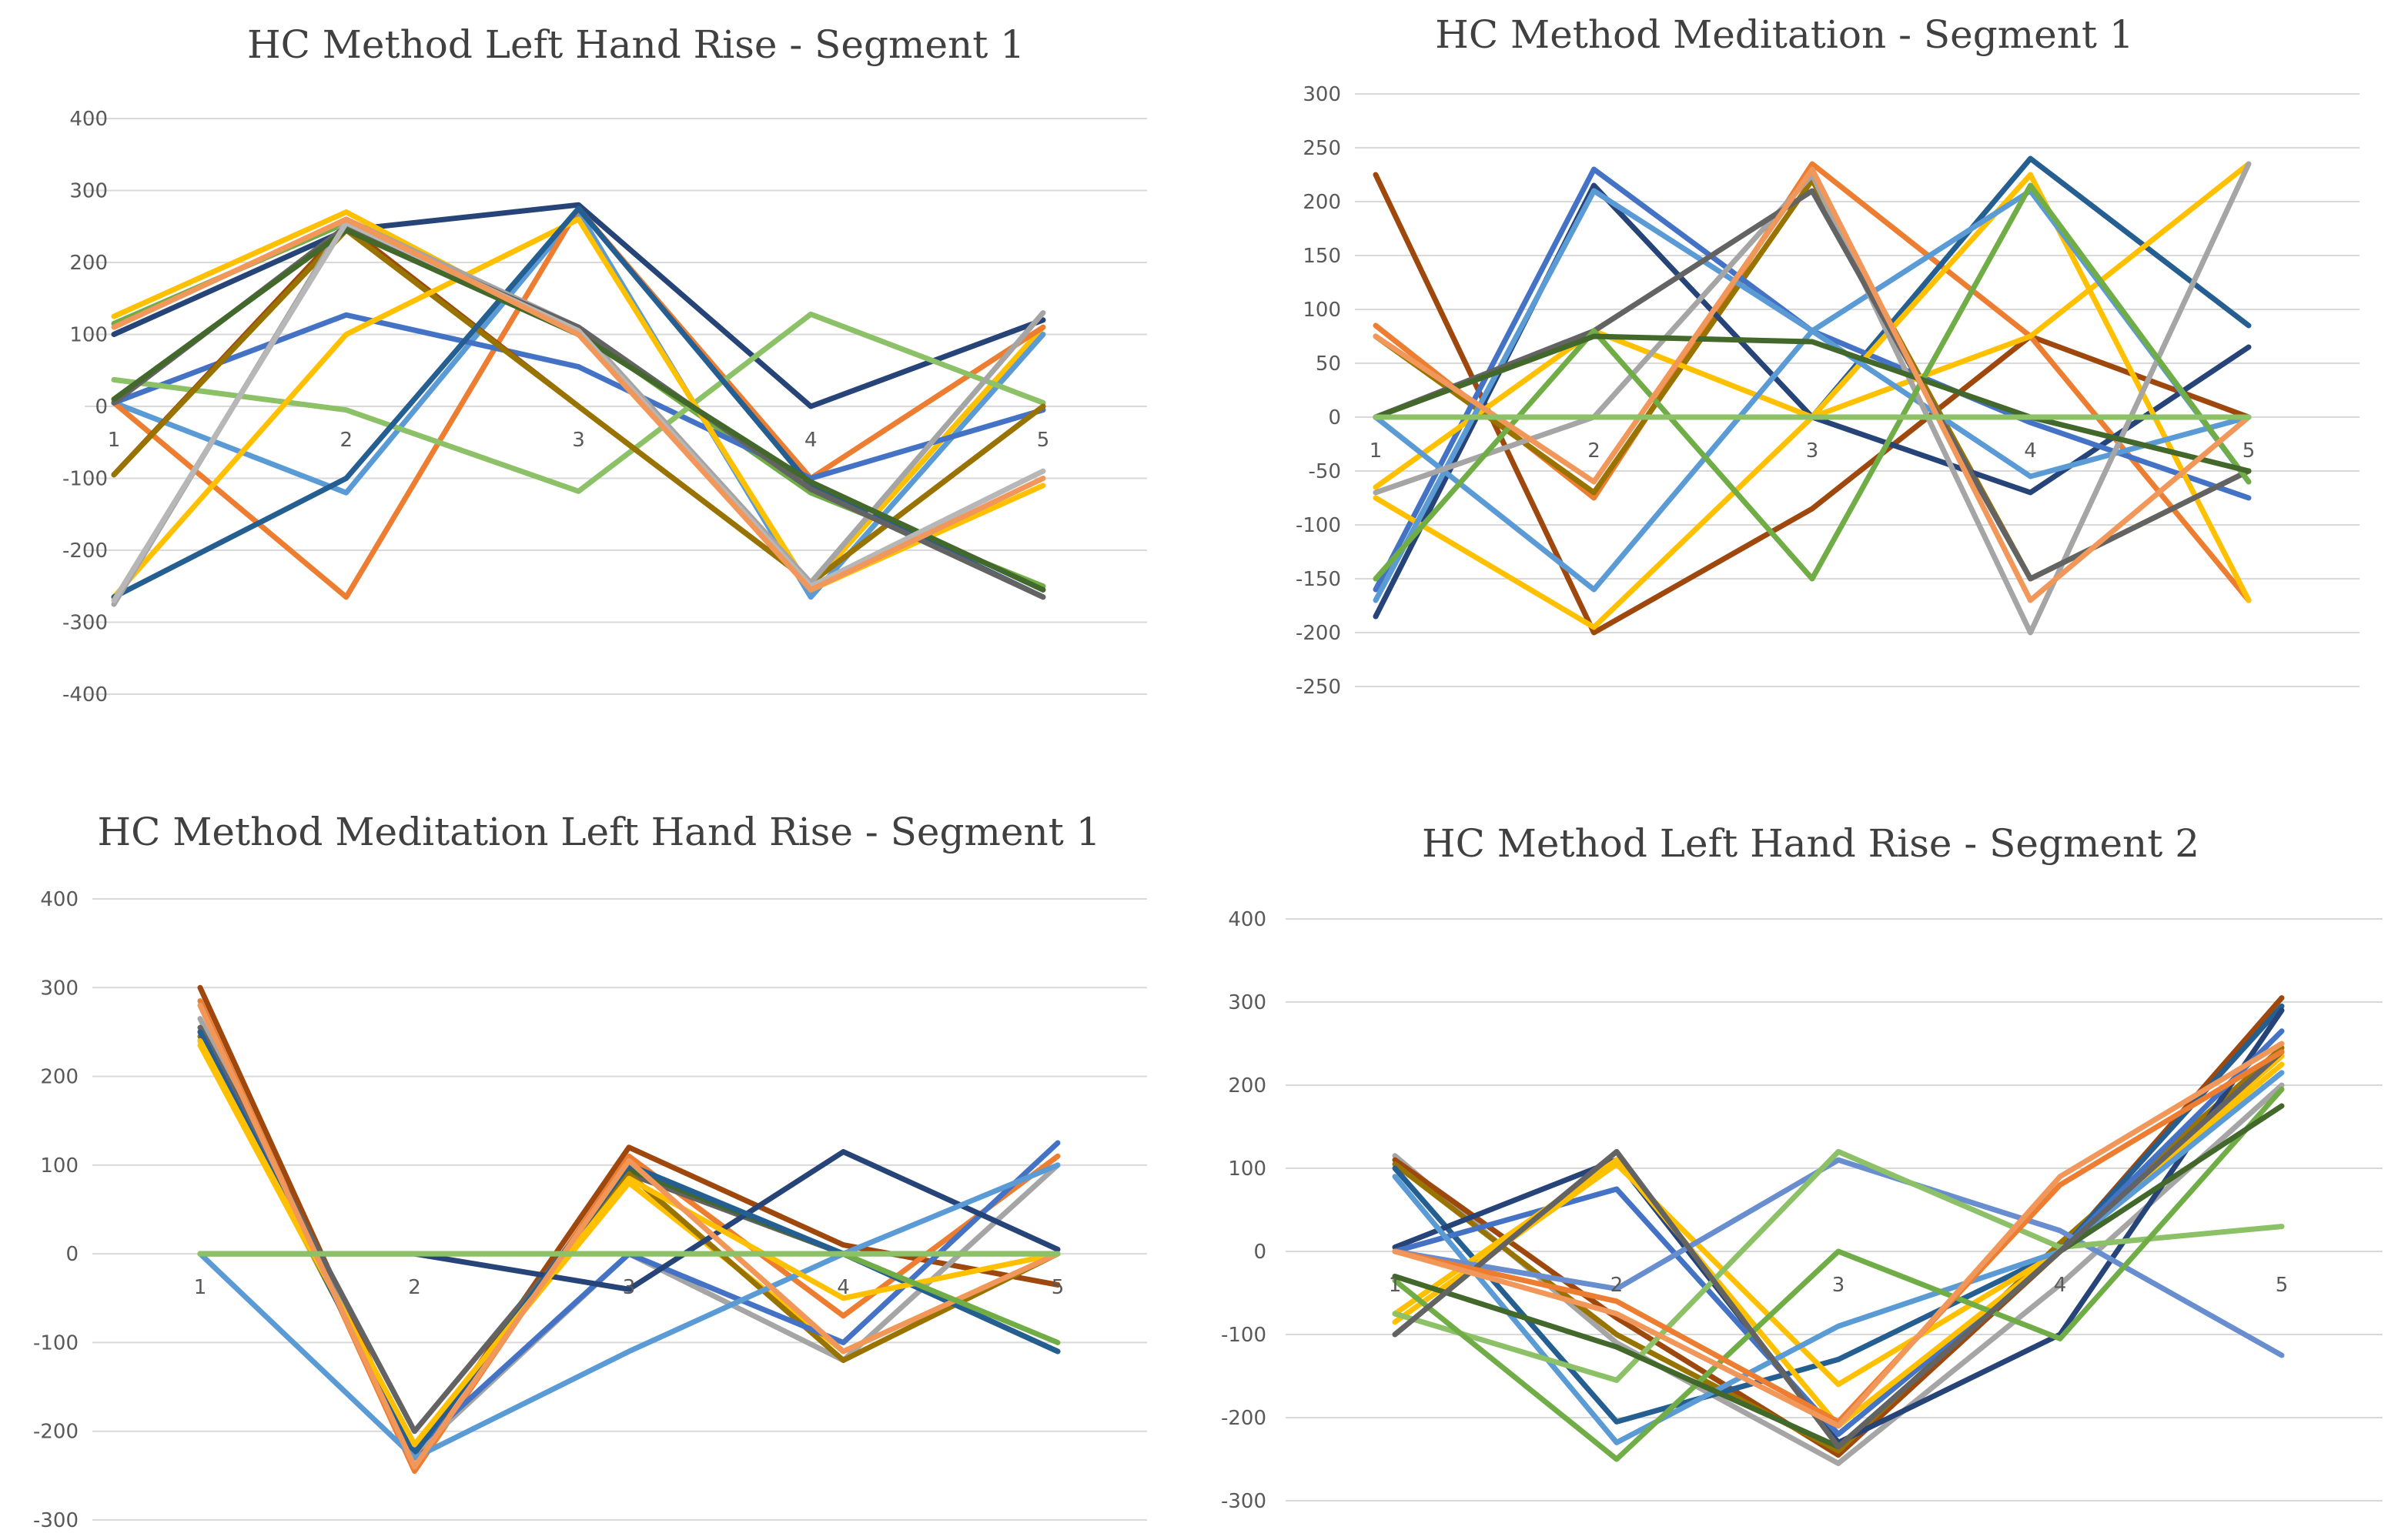  What do you see at coordinates (1319, 687) in the screenshot?
I see `y-tick-label: -250` at bounding box center [1319, 687].